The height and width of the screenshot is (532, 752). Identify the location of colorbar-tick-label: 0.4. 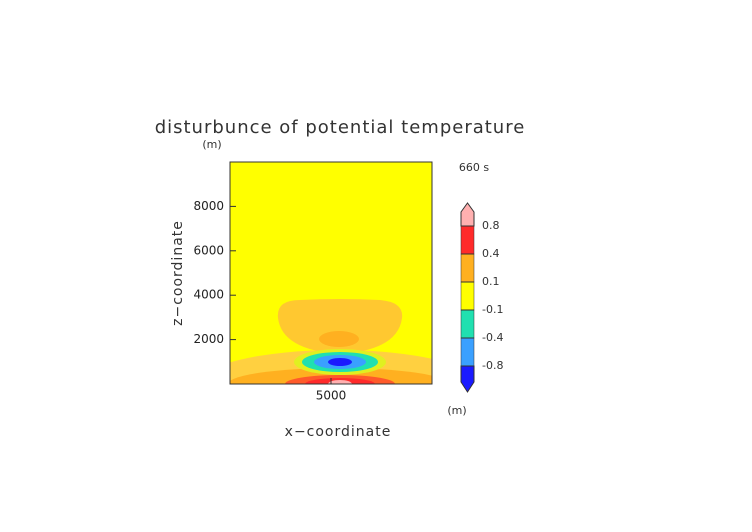
(491, 253).